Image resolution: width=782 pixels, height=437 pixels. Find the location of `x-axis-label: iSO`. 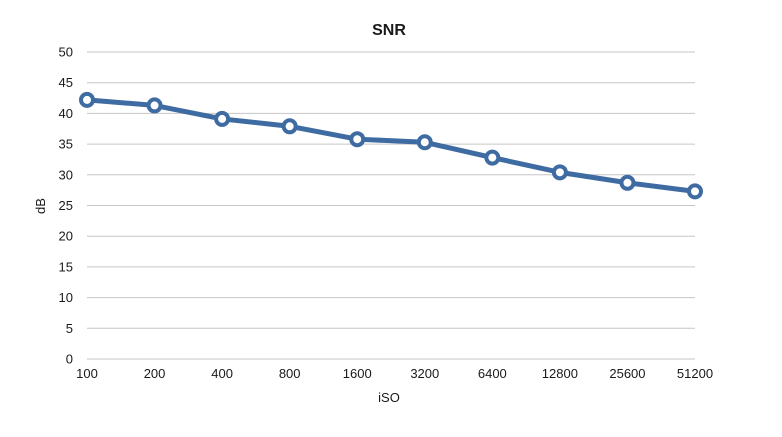

x-axis-label: iSO is located at coordinates (389, 397).